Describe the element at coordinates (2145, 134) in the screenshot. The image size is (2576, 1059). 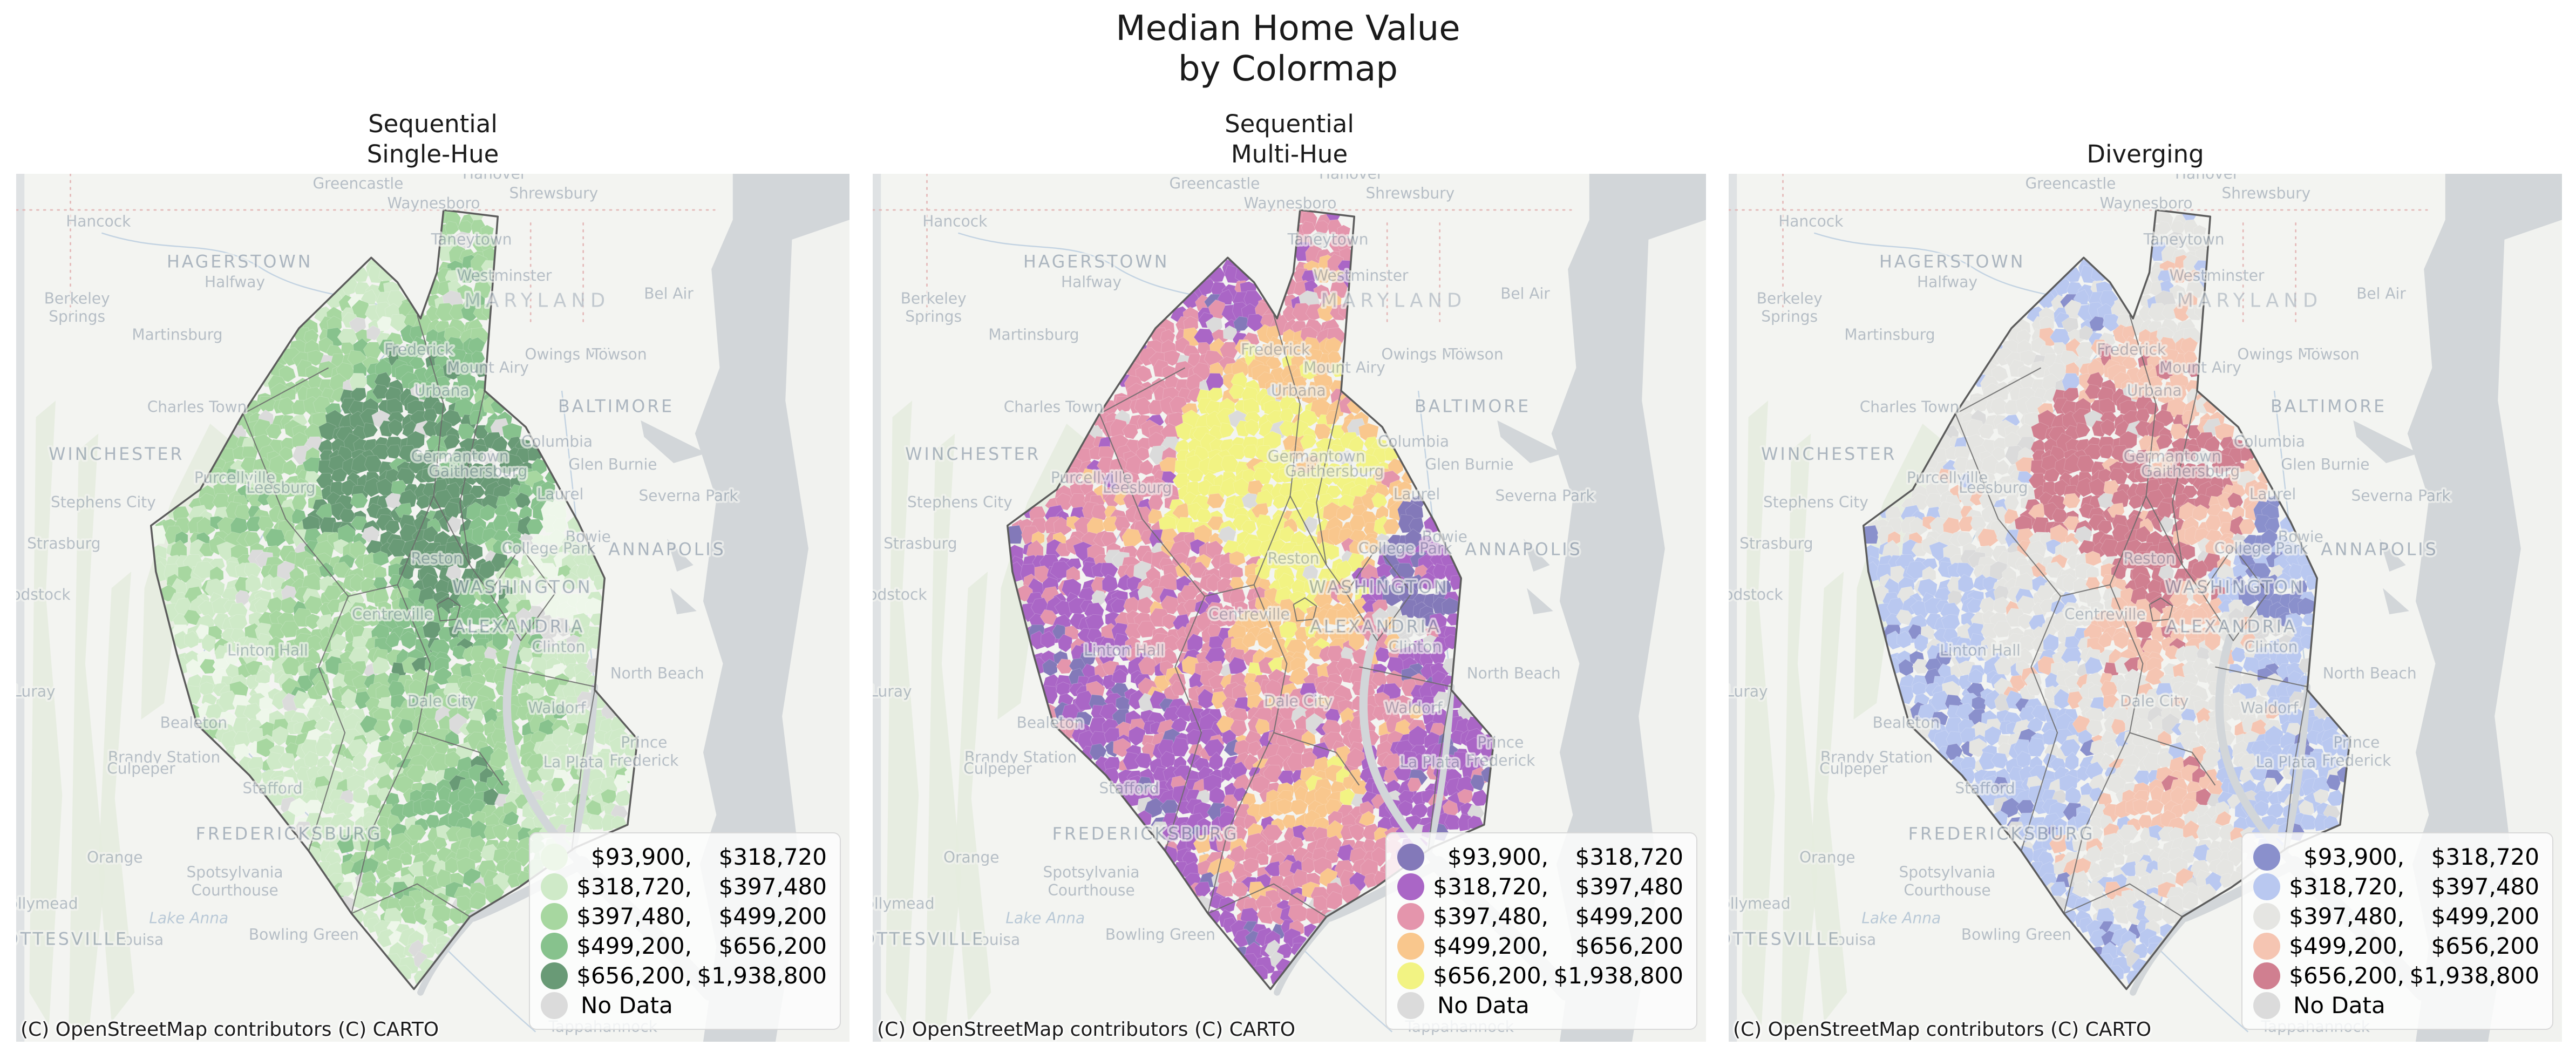
I see `panel-title-diverging: Diverging` at that location.